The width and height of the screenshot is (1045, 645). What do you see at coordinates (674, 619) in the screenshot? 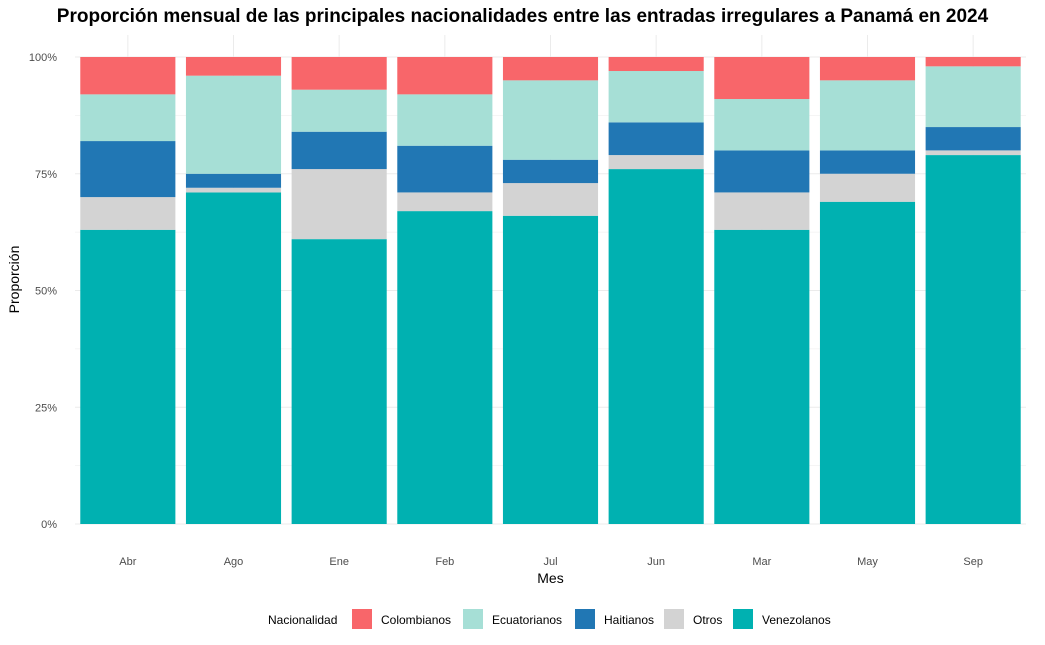
I see `legend-swatch-otros` at bounding box center [674, 619].